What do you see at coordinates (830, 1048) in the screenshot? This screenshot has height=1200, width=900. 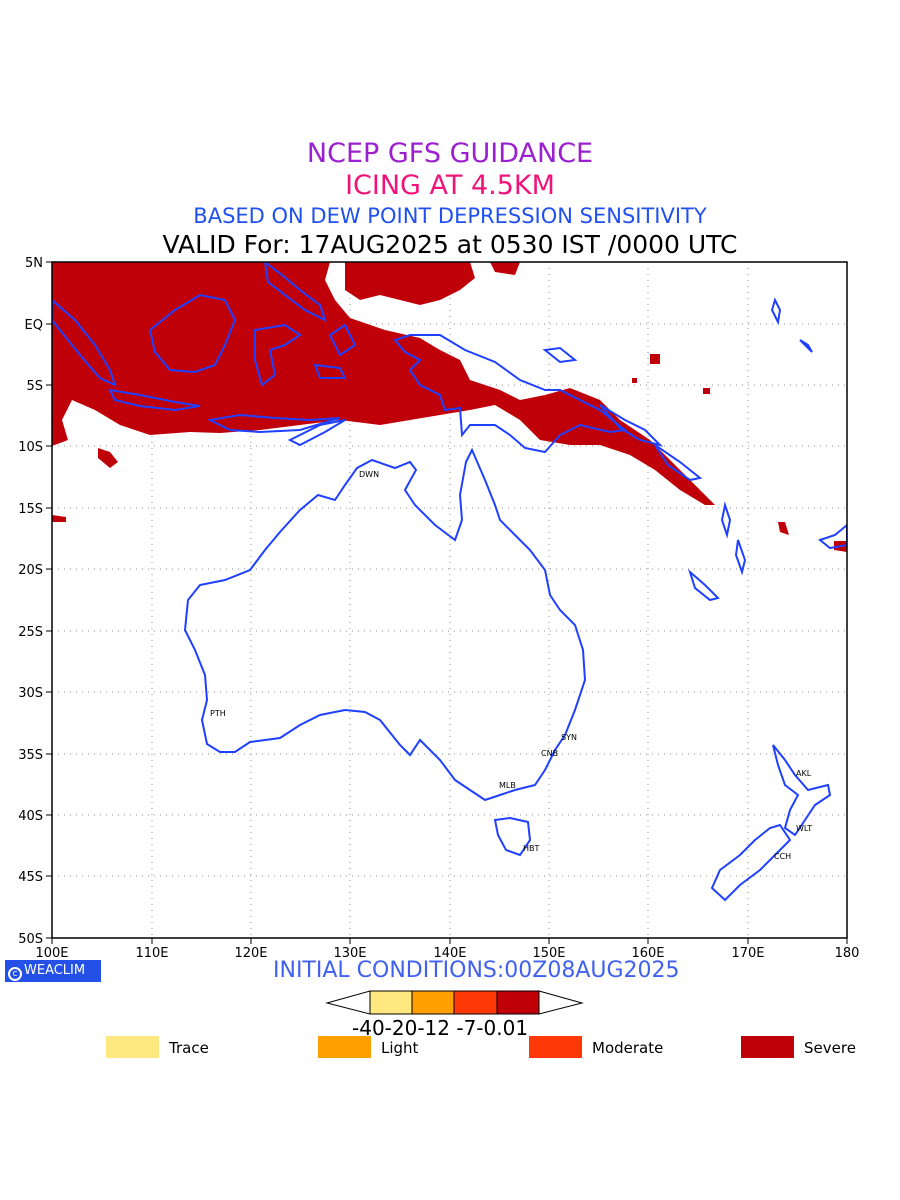 I see `legend-label-severe: Severe` at bounding box center [830, 1048].